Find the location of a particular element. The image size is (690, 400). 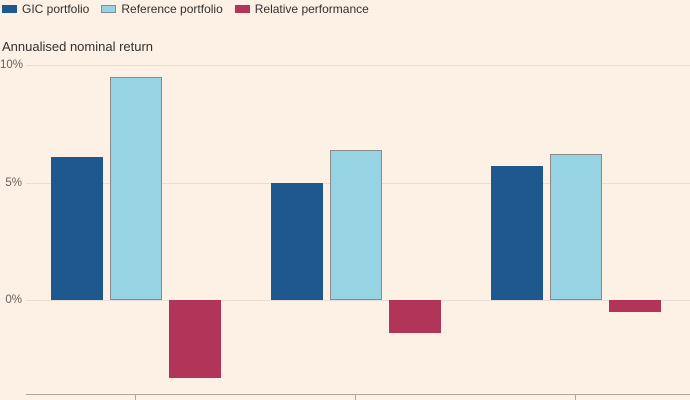

chart-title: Annualised nominal return is located at coordinates (78, 46).